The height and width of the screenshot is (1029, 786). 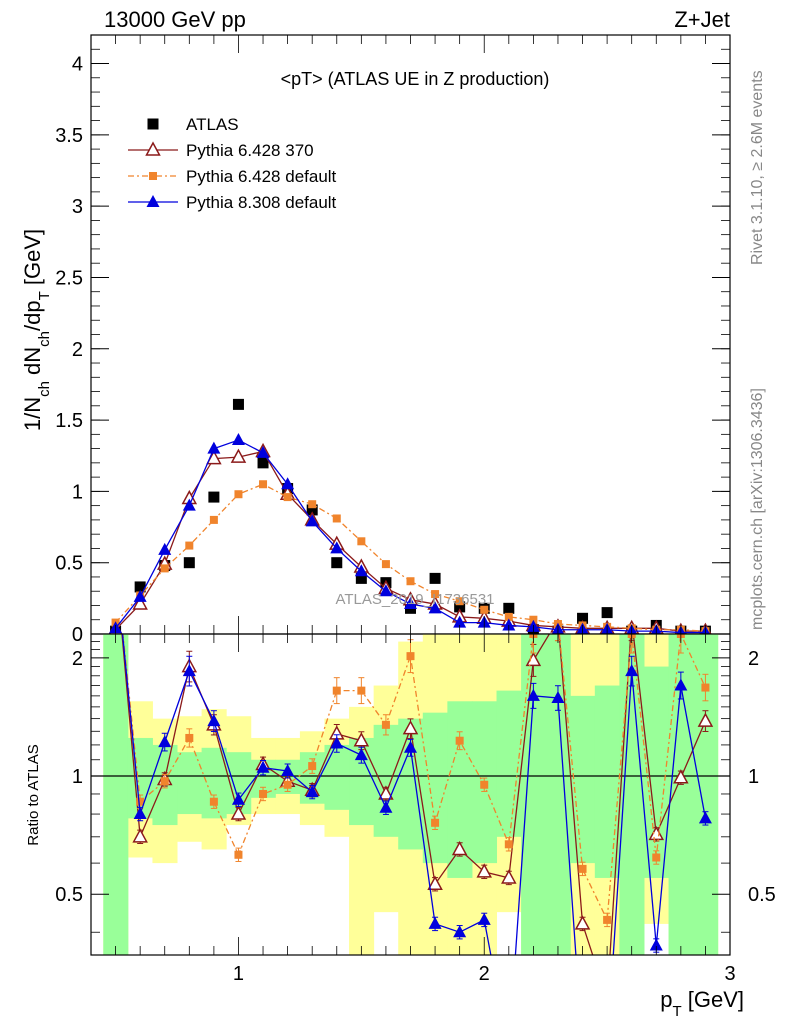 I want to click on ratio-y-tick-label: 1, so click(x=77, y=777).